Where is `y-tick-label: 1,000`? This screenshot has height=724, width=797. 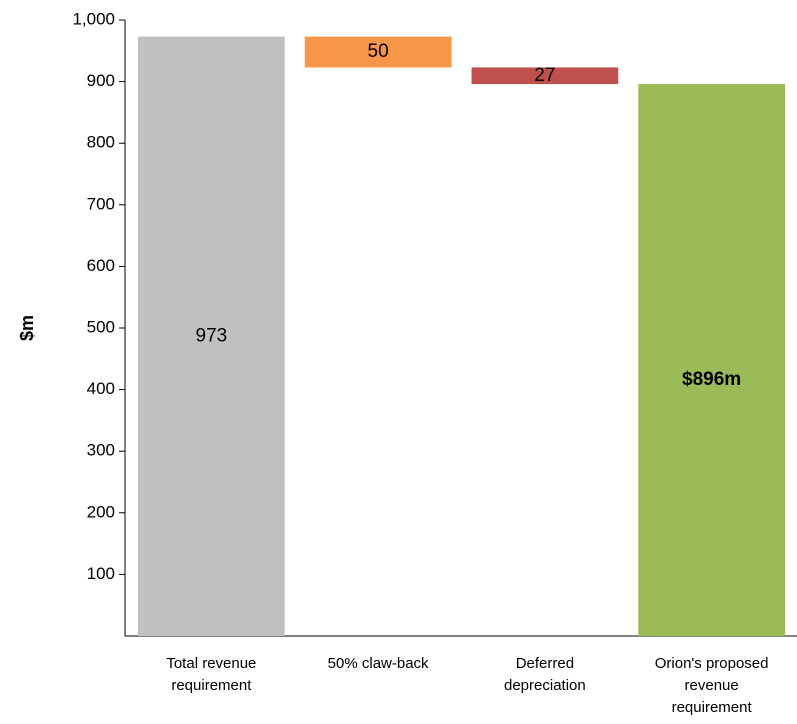
y-tick-label: 1,000 is located at coordinates (93, 18).